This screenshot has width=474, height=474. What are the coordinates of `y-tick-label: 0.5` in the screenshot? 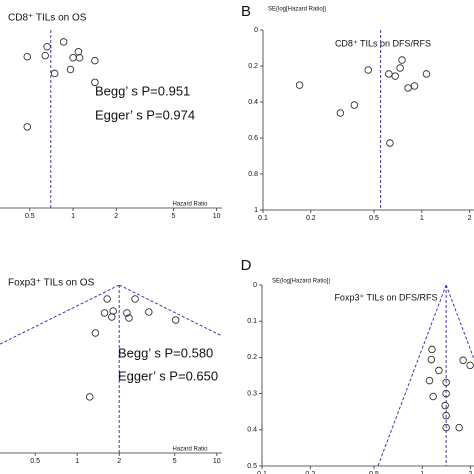 It's located at (252, 466).